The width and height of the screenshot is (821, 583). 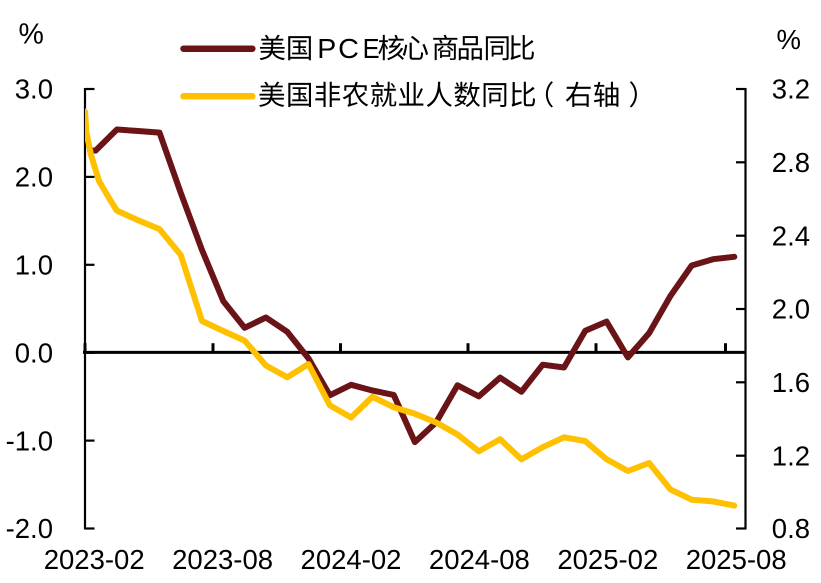 What do you see at coordinates (29, 528) in the screenshot?
I see `svg-text: -2.0` at bounding box center [29, 528].